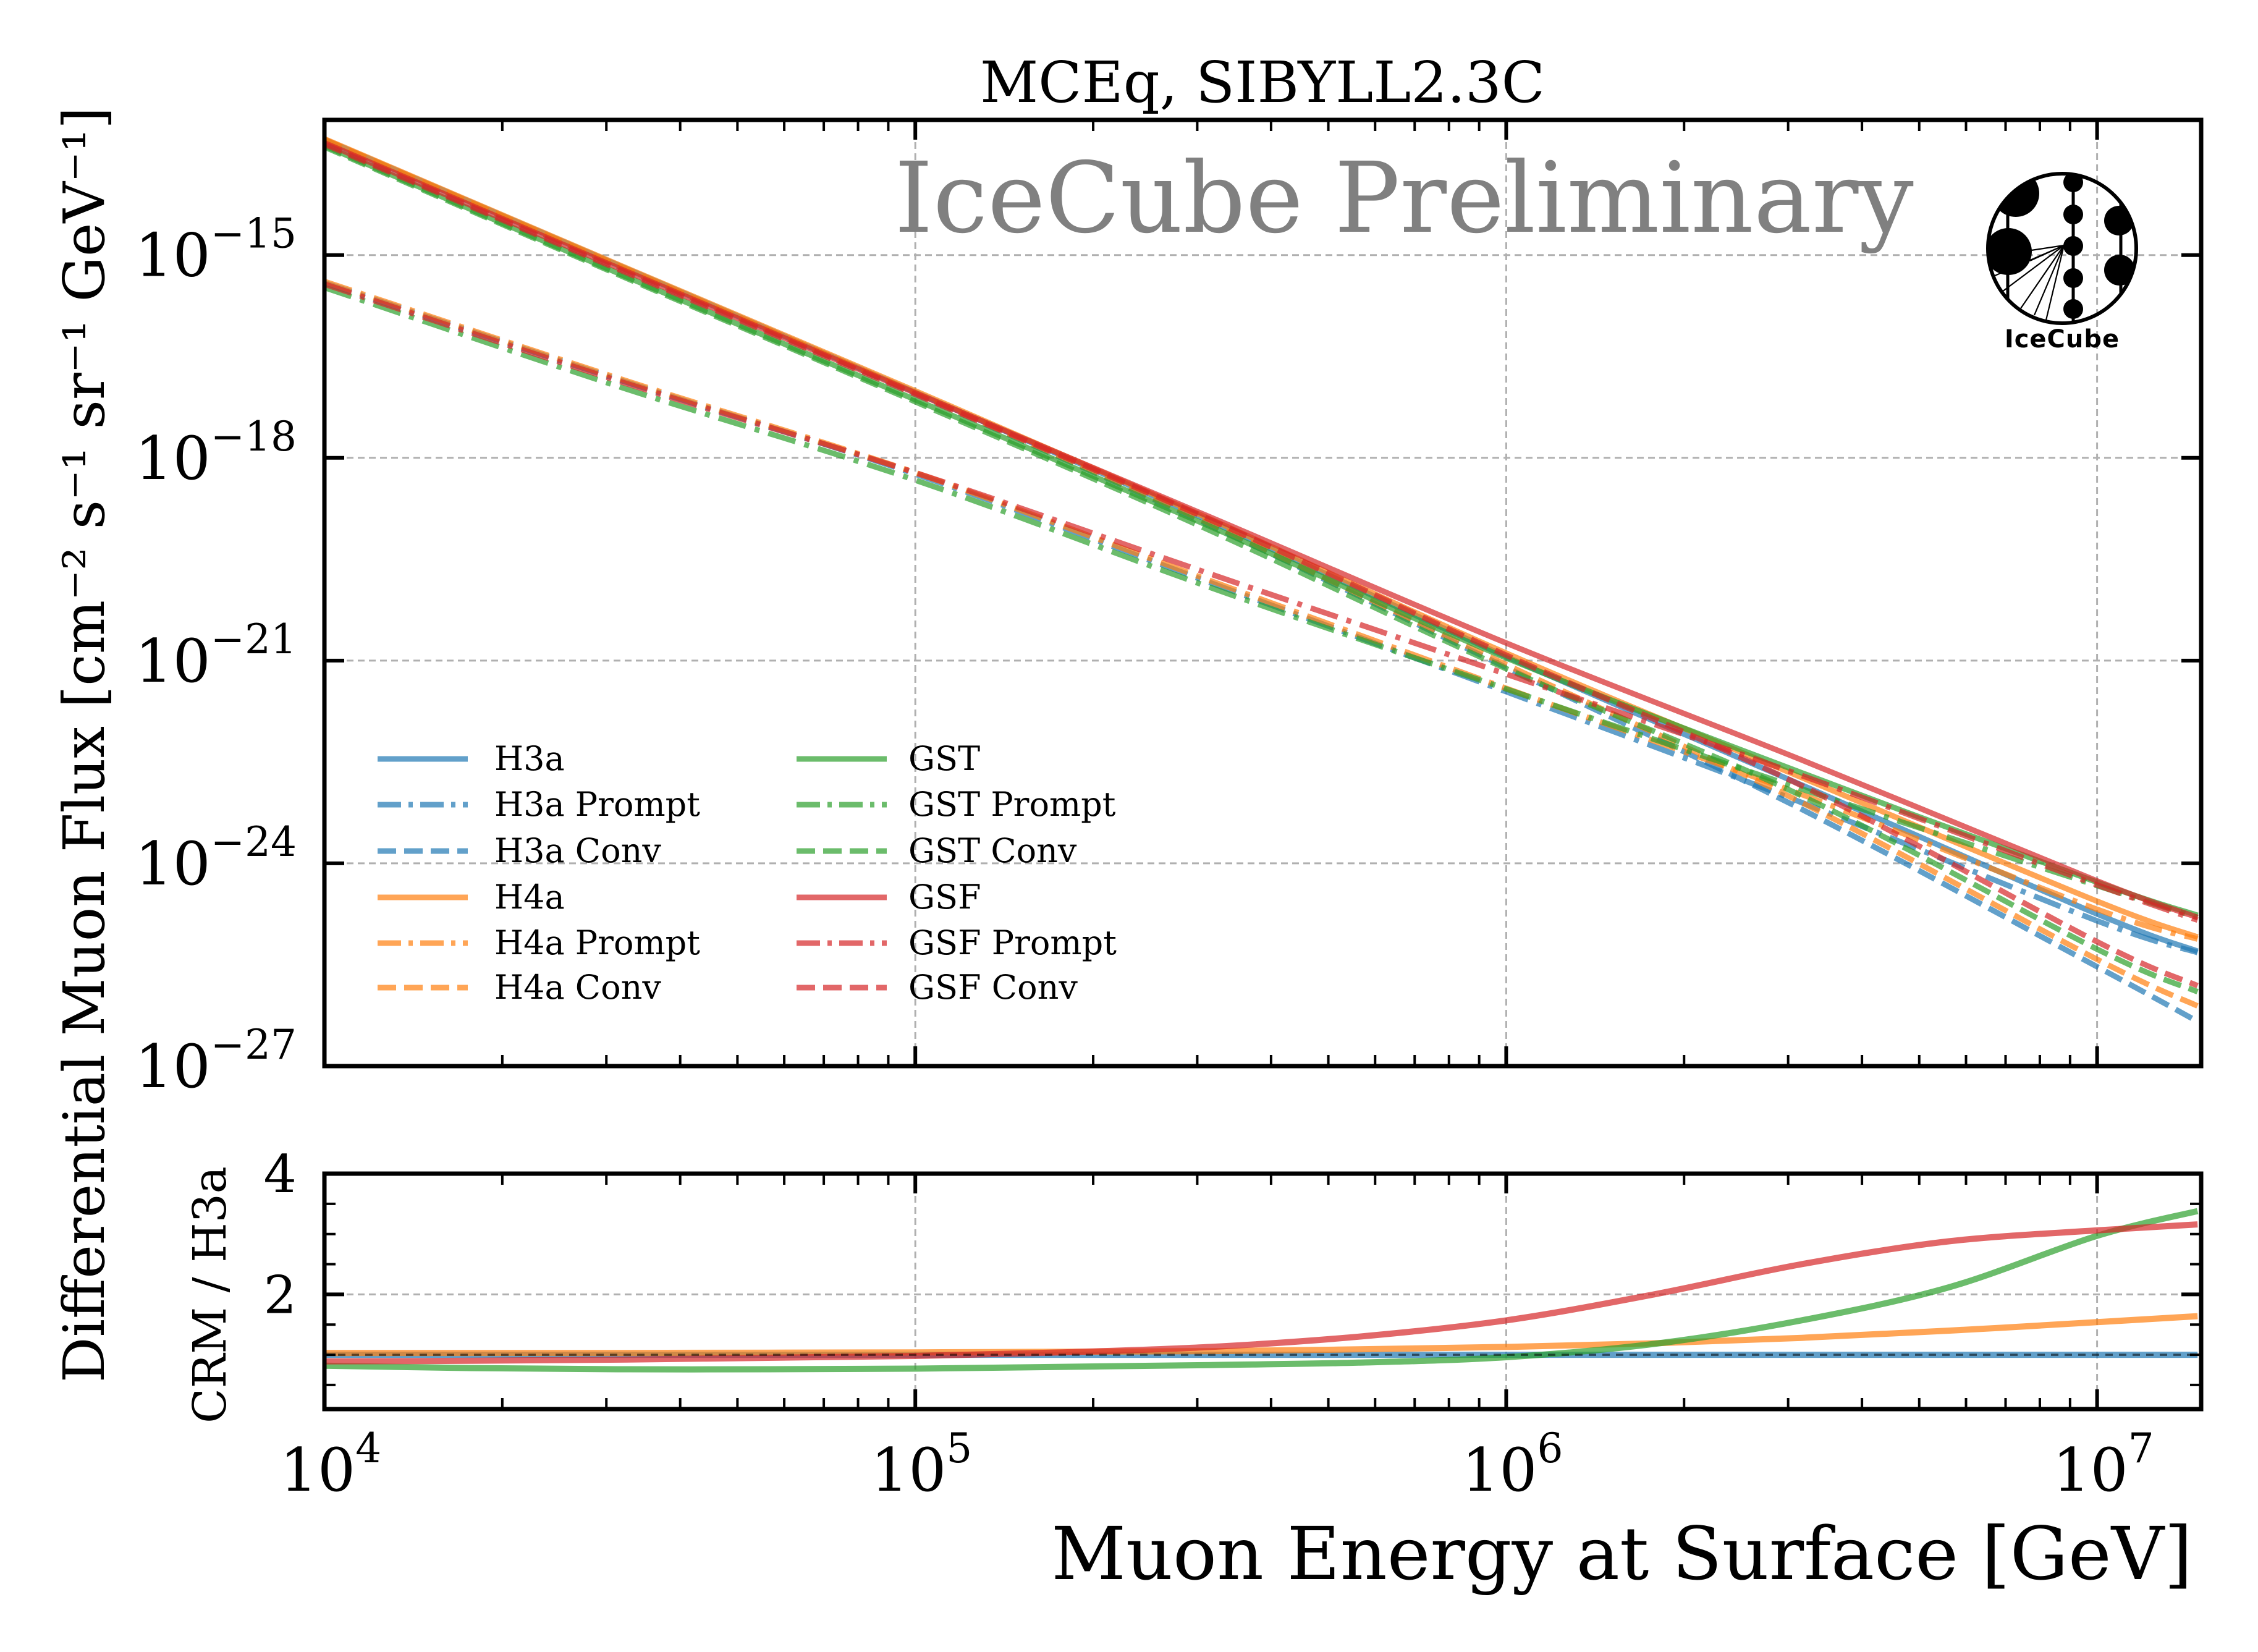  I want to click on ratio-ticks, so click(1262, 1290).